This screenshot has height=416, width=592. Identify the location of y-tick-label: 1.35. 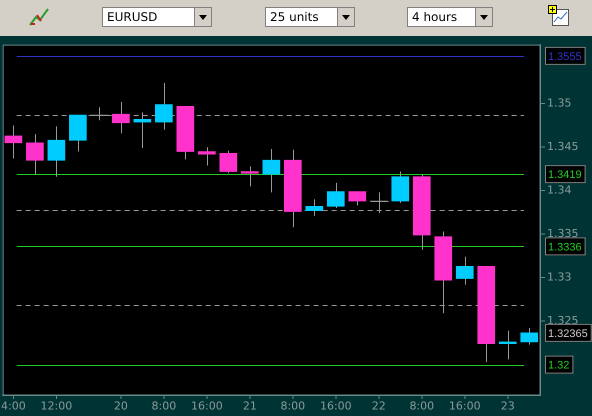
(559, 103).